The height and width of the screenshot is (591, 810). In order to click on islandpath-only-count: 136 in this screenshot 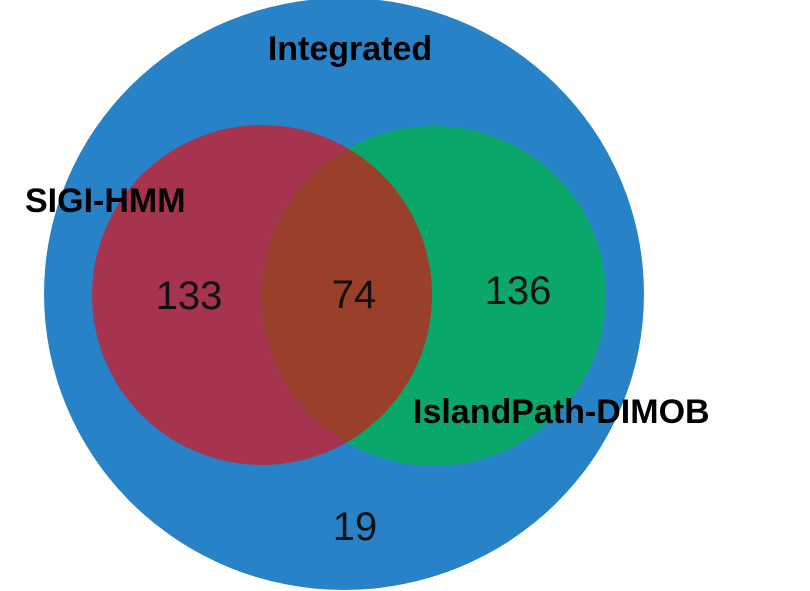, I will do `click(518, 291)`.